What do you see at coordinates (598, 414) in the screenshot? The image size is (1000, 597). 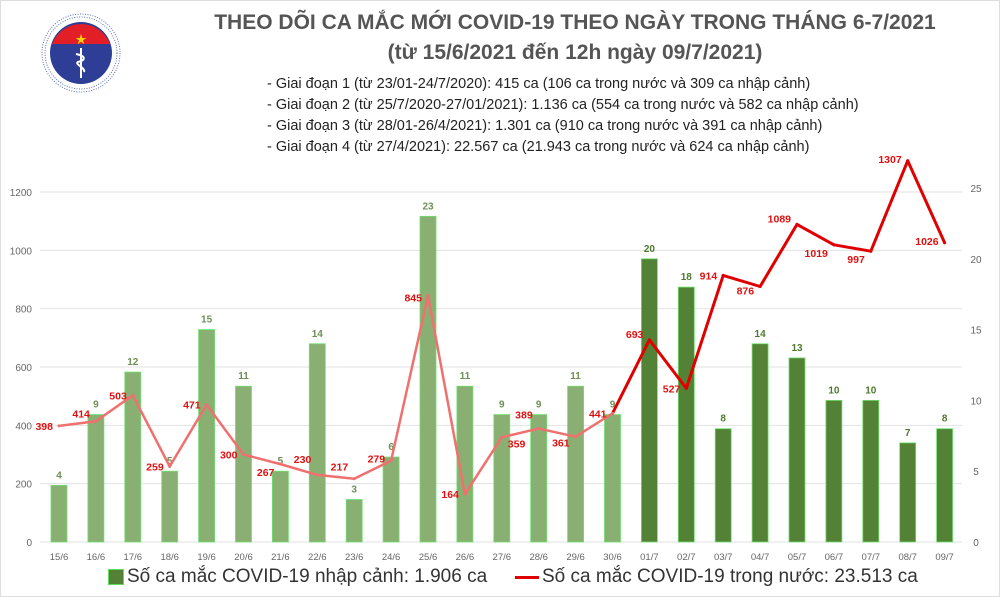 I see `line-data-label: 441` at bounding box center [598, 414].